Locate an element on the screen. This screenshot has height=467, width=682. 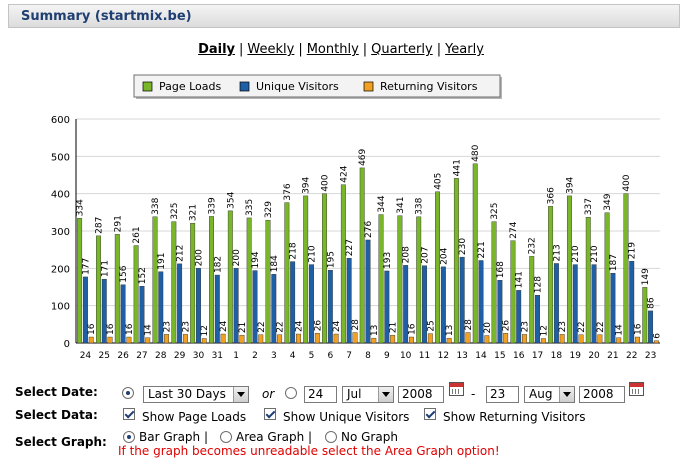
data-label: 337 is located at coordinates (589, 206).